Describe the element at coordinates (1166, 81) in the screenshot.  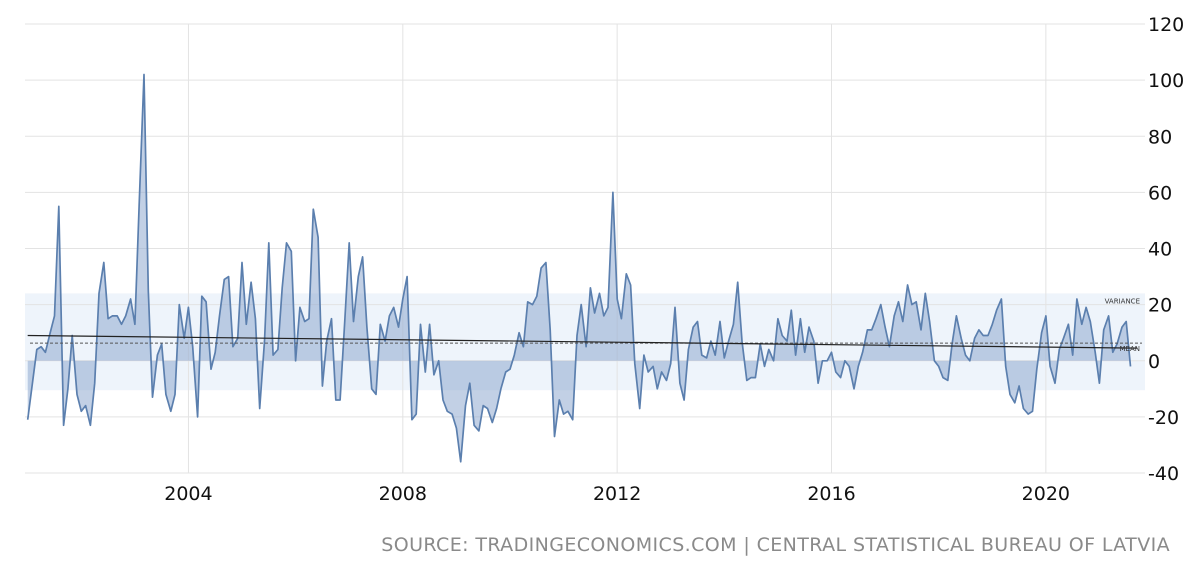
I see `y-tick-label: 100` at that location.